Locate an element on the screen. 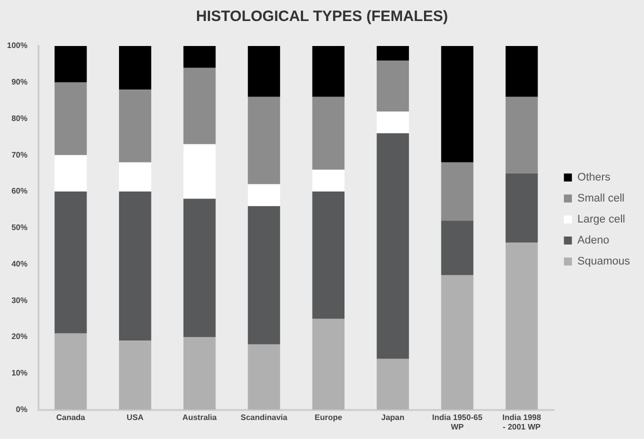  y-tick-label: 30% is located at coordinates (19, 300).